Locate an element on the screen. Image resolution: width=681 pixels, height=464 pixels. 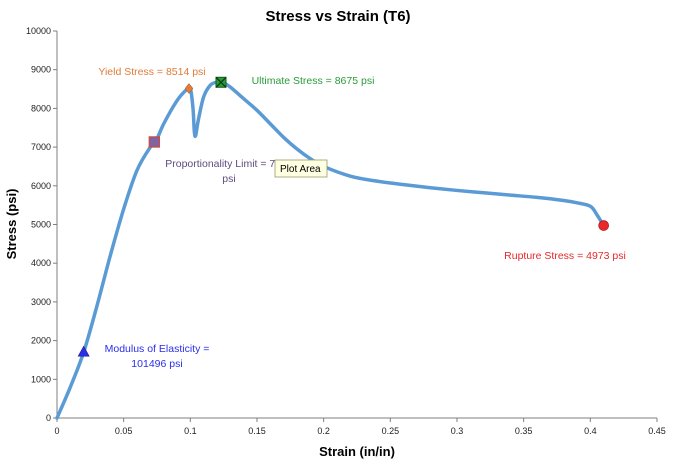
x-tick-label: 0.3 is located at coordinates (457, 431).